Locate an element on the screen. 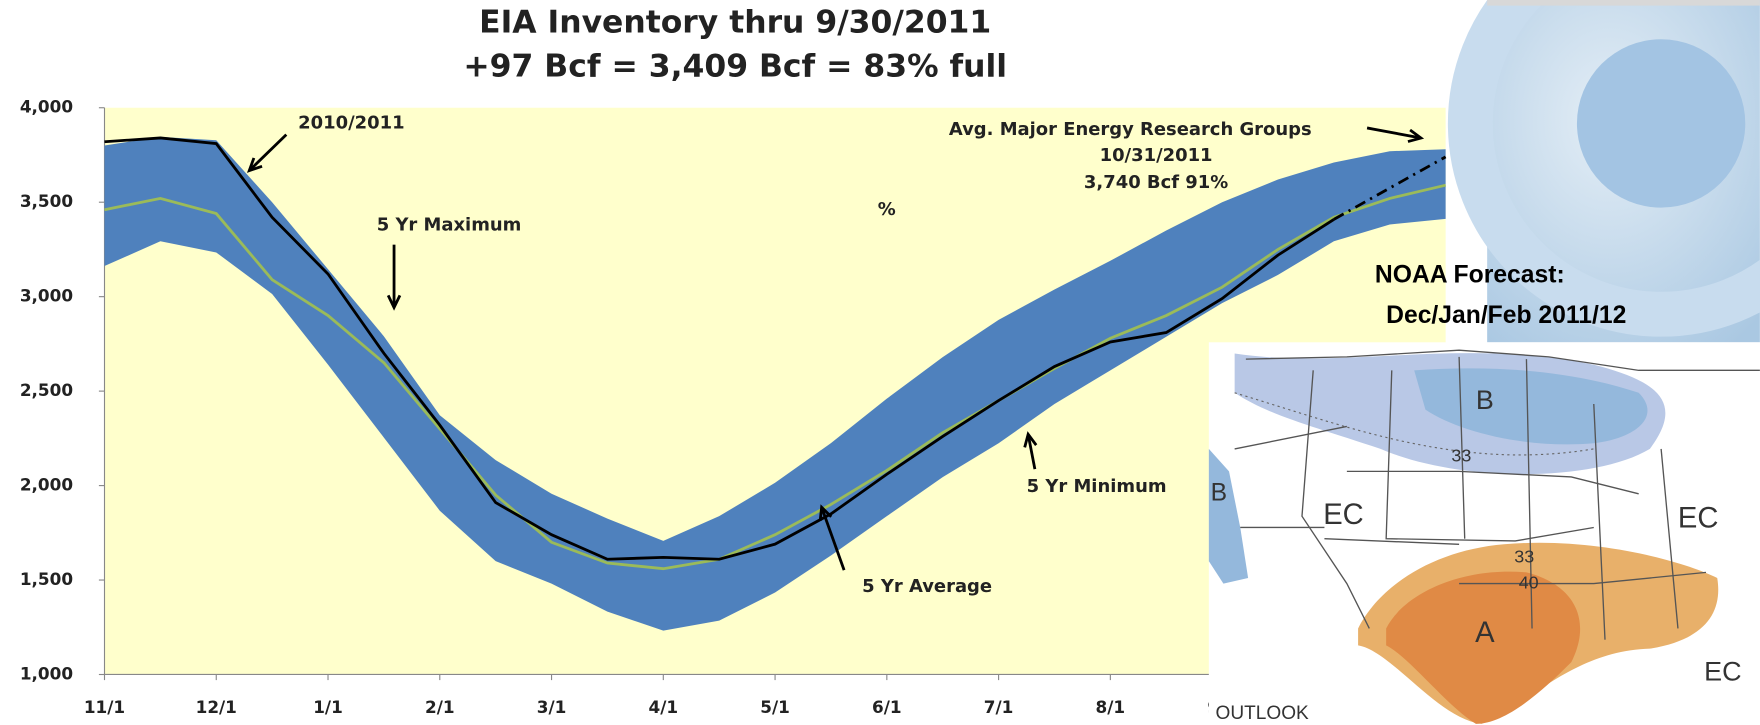 The image size is (1760, 725). annotation: % is located at coordinates (887, 209).